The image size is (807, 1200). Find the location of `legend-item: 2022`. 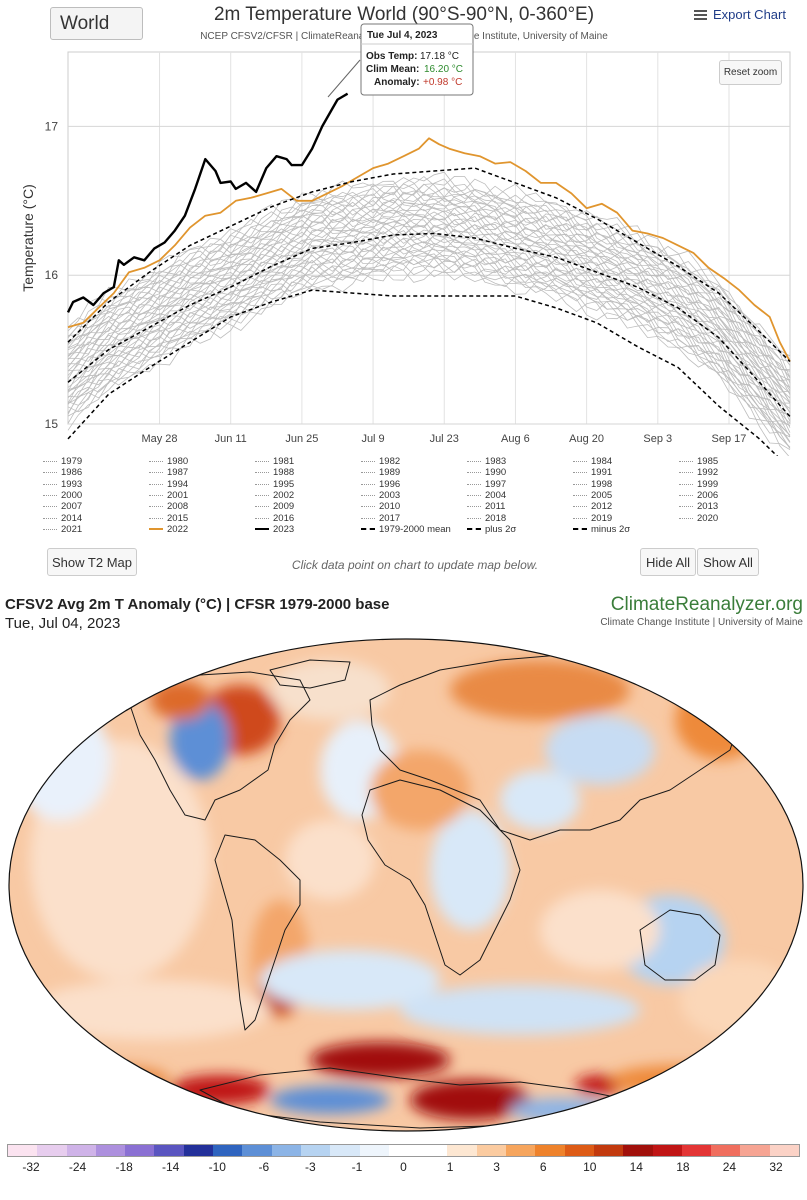

legend-item: 2022 is located at coordinates (168, 529).